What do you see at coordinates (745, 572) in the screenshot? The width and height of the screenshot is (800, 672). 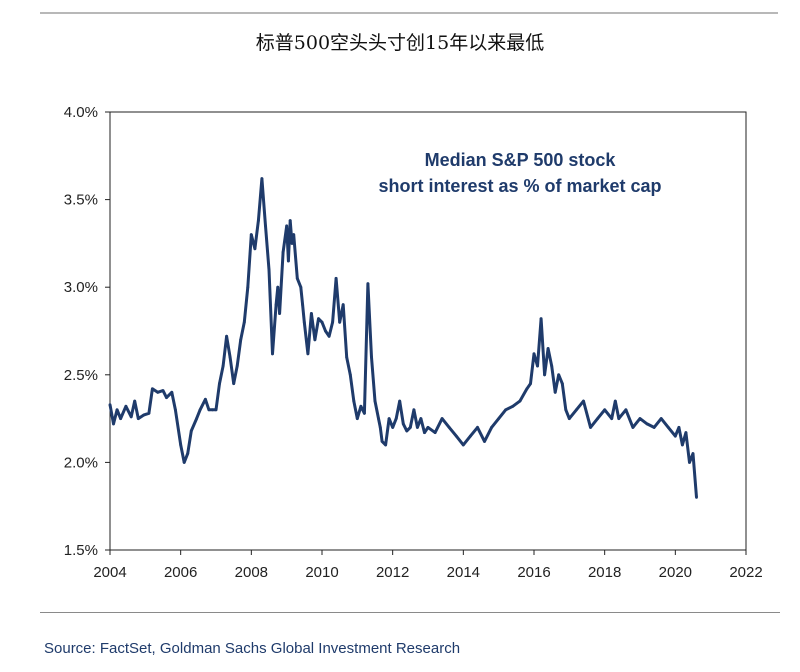 I see `x-tick-label: 2022` at bounding box center [745, 572].